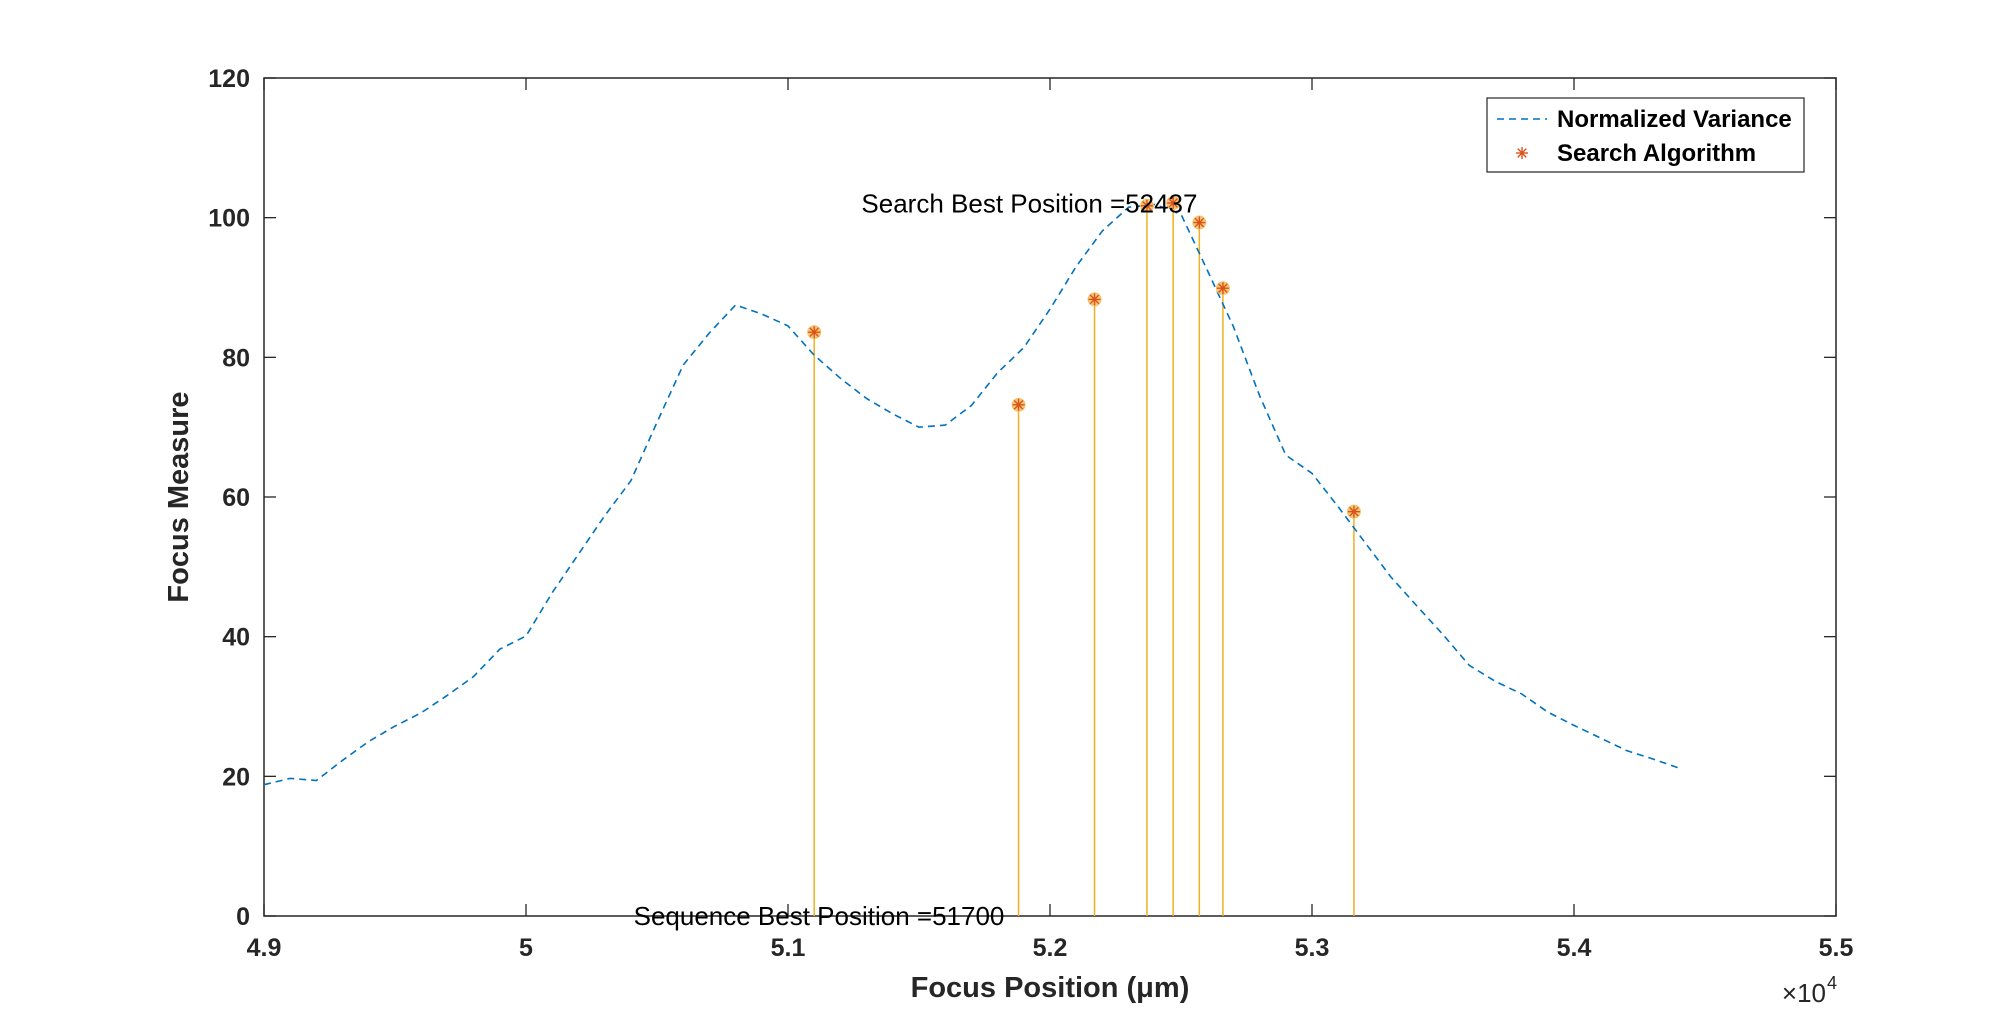 The image size is (2000, 1016). I want to click on y-tick-label: 100, so click(229, 219).